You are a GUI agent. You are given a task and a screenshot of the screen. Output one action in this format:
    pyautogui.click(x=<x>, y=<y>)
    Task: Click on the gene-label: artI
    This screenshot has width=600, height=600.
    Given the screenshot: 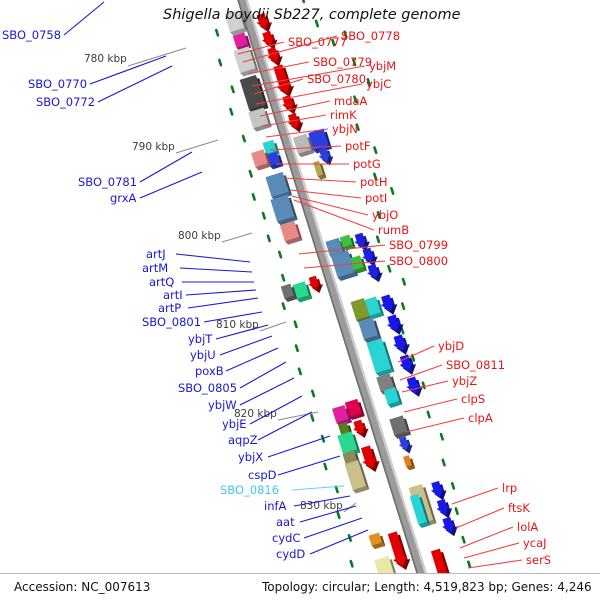 What is the action you would take?
    pyautogui.click(x=173, y=295)
    